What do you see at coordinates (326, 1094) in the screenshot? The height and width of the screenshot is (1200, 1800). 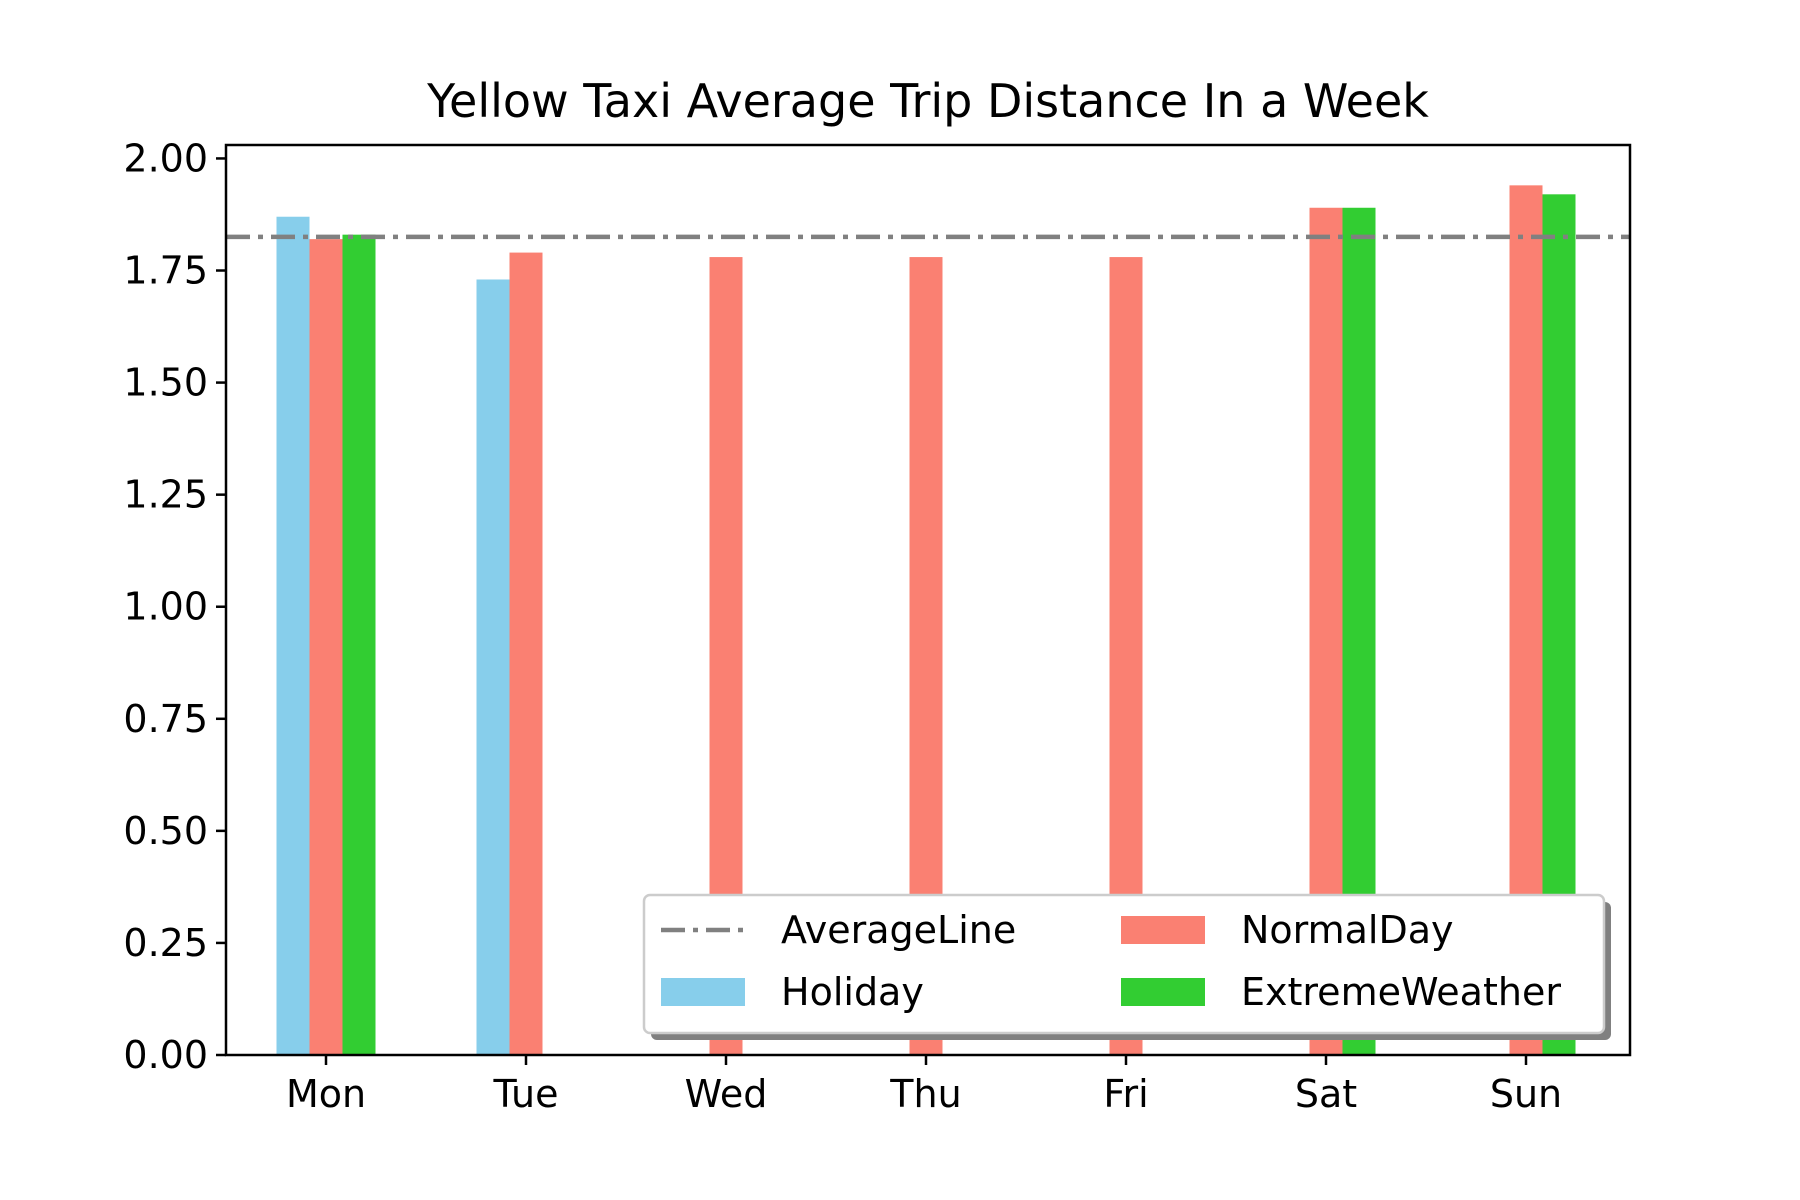 I see `x-tick-label-mon: Mon` at bounding box center [326, 1094].